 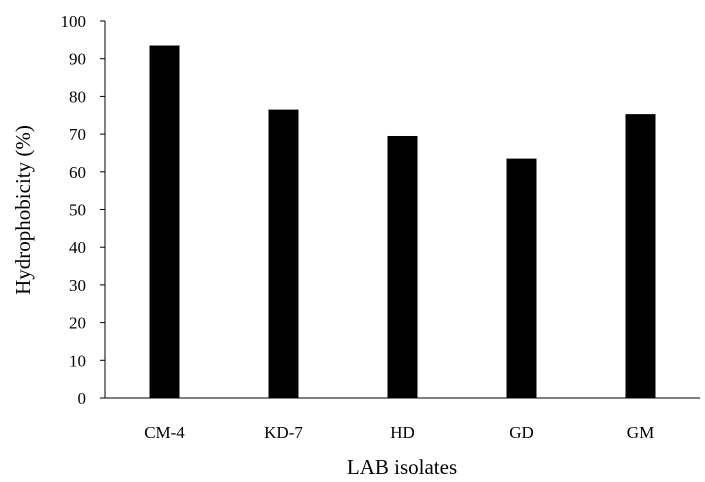 What do you see at coordinates (77, 172) in the screenshot?
I see `y-tick-label: 60` at bounding box center [77, 172].